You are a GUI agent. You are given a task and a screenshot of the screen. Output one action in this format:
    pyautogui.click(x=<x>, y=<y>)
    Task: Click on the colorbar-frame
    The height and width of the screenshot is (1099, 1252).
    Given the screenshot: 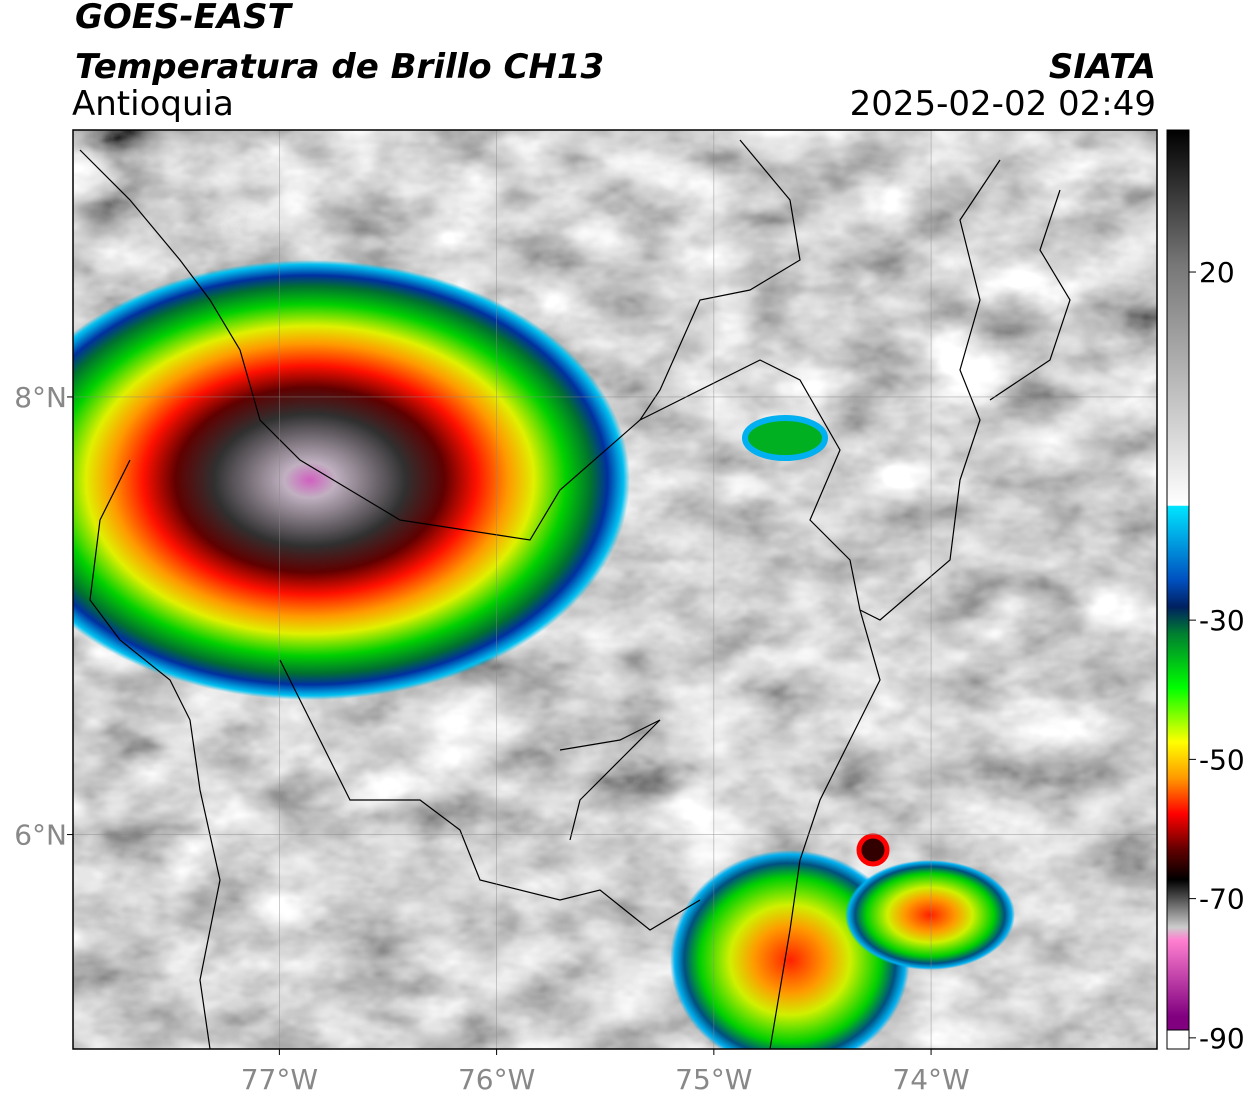 What is the action you would take?
    pyautogui.click(x=1178, y=589)
    